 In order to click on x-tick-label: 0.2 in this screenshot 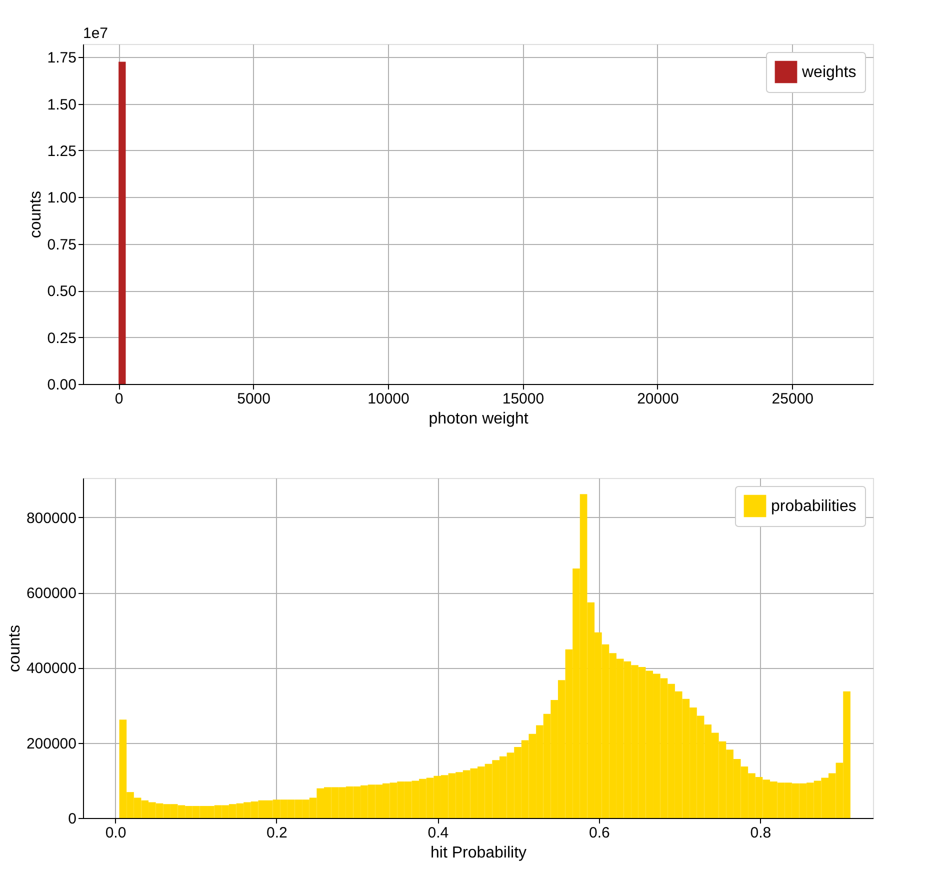, I will do `click(277, 833)`.